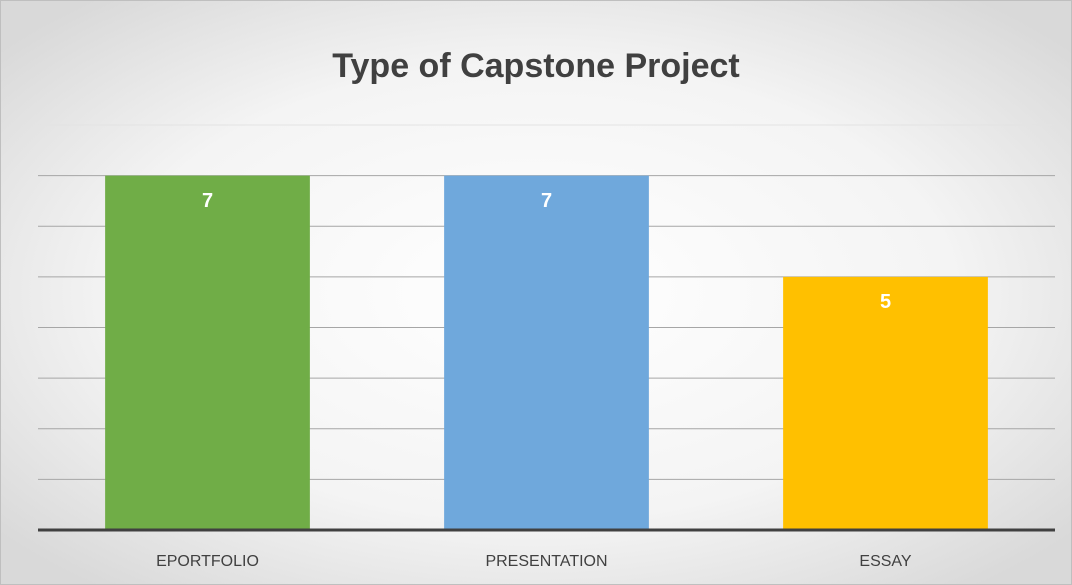  I want to click on data-label: 5, so click(885, 302).